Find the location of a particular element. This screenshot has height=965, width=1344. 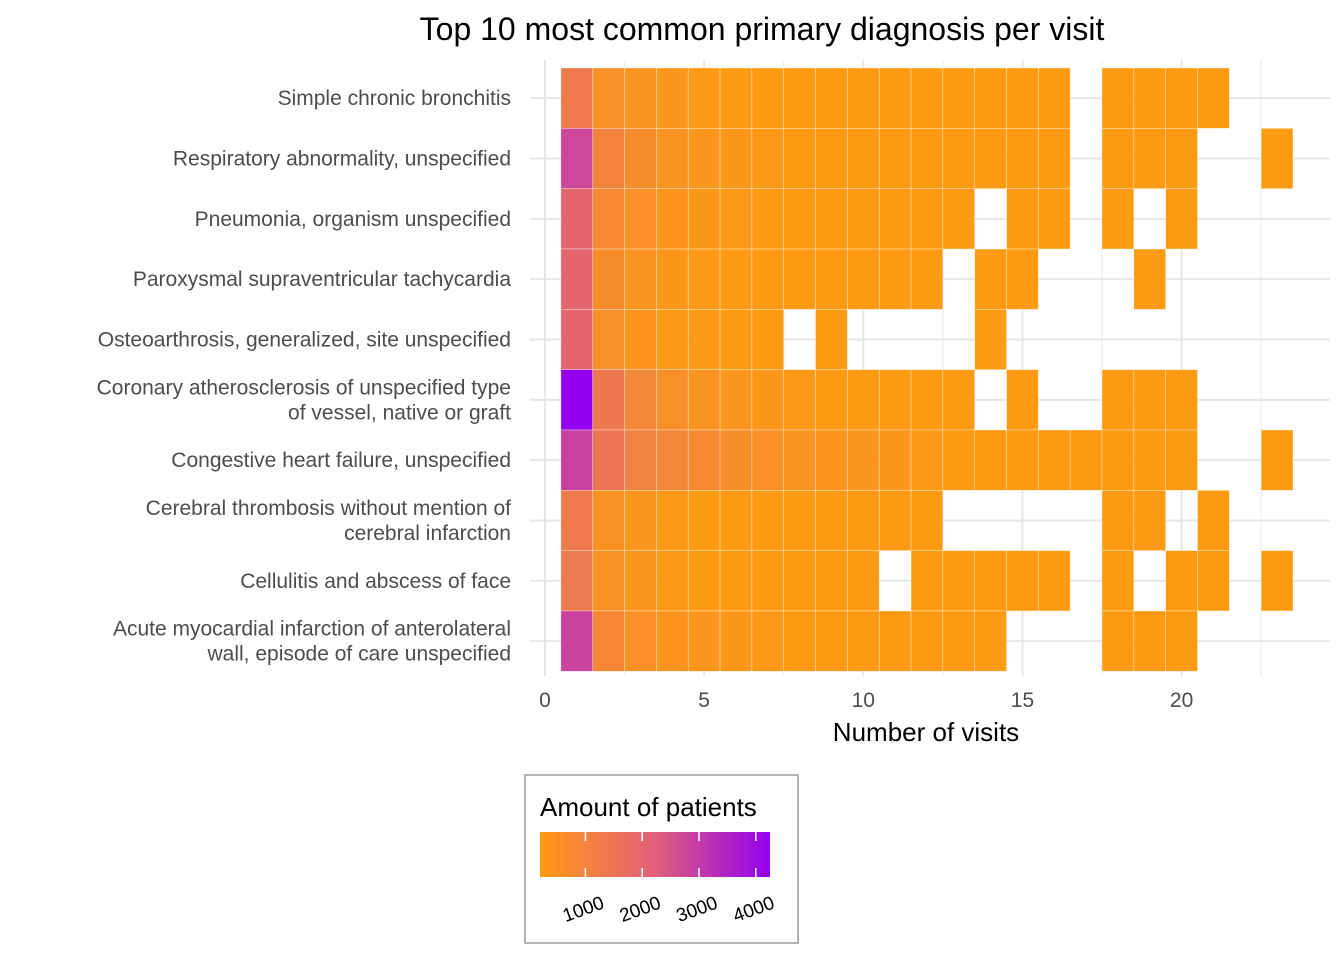

legend: Amount of patients 1000 2000 3000 4000 is located at coordinates (661, 859).